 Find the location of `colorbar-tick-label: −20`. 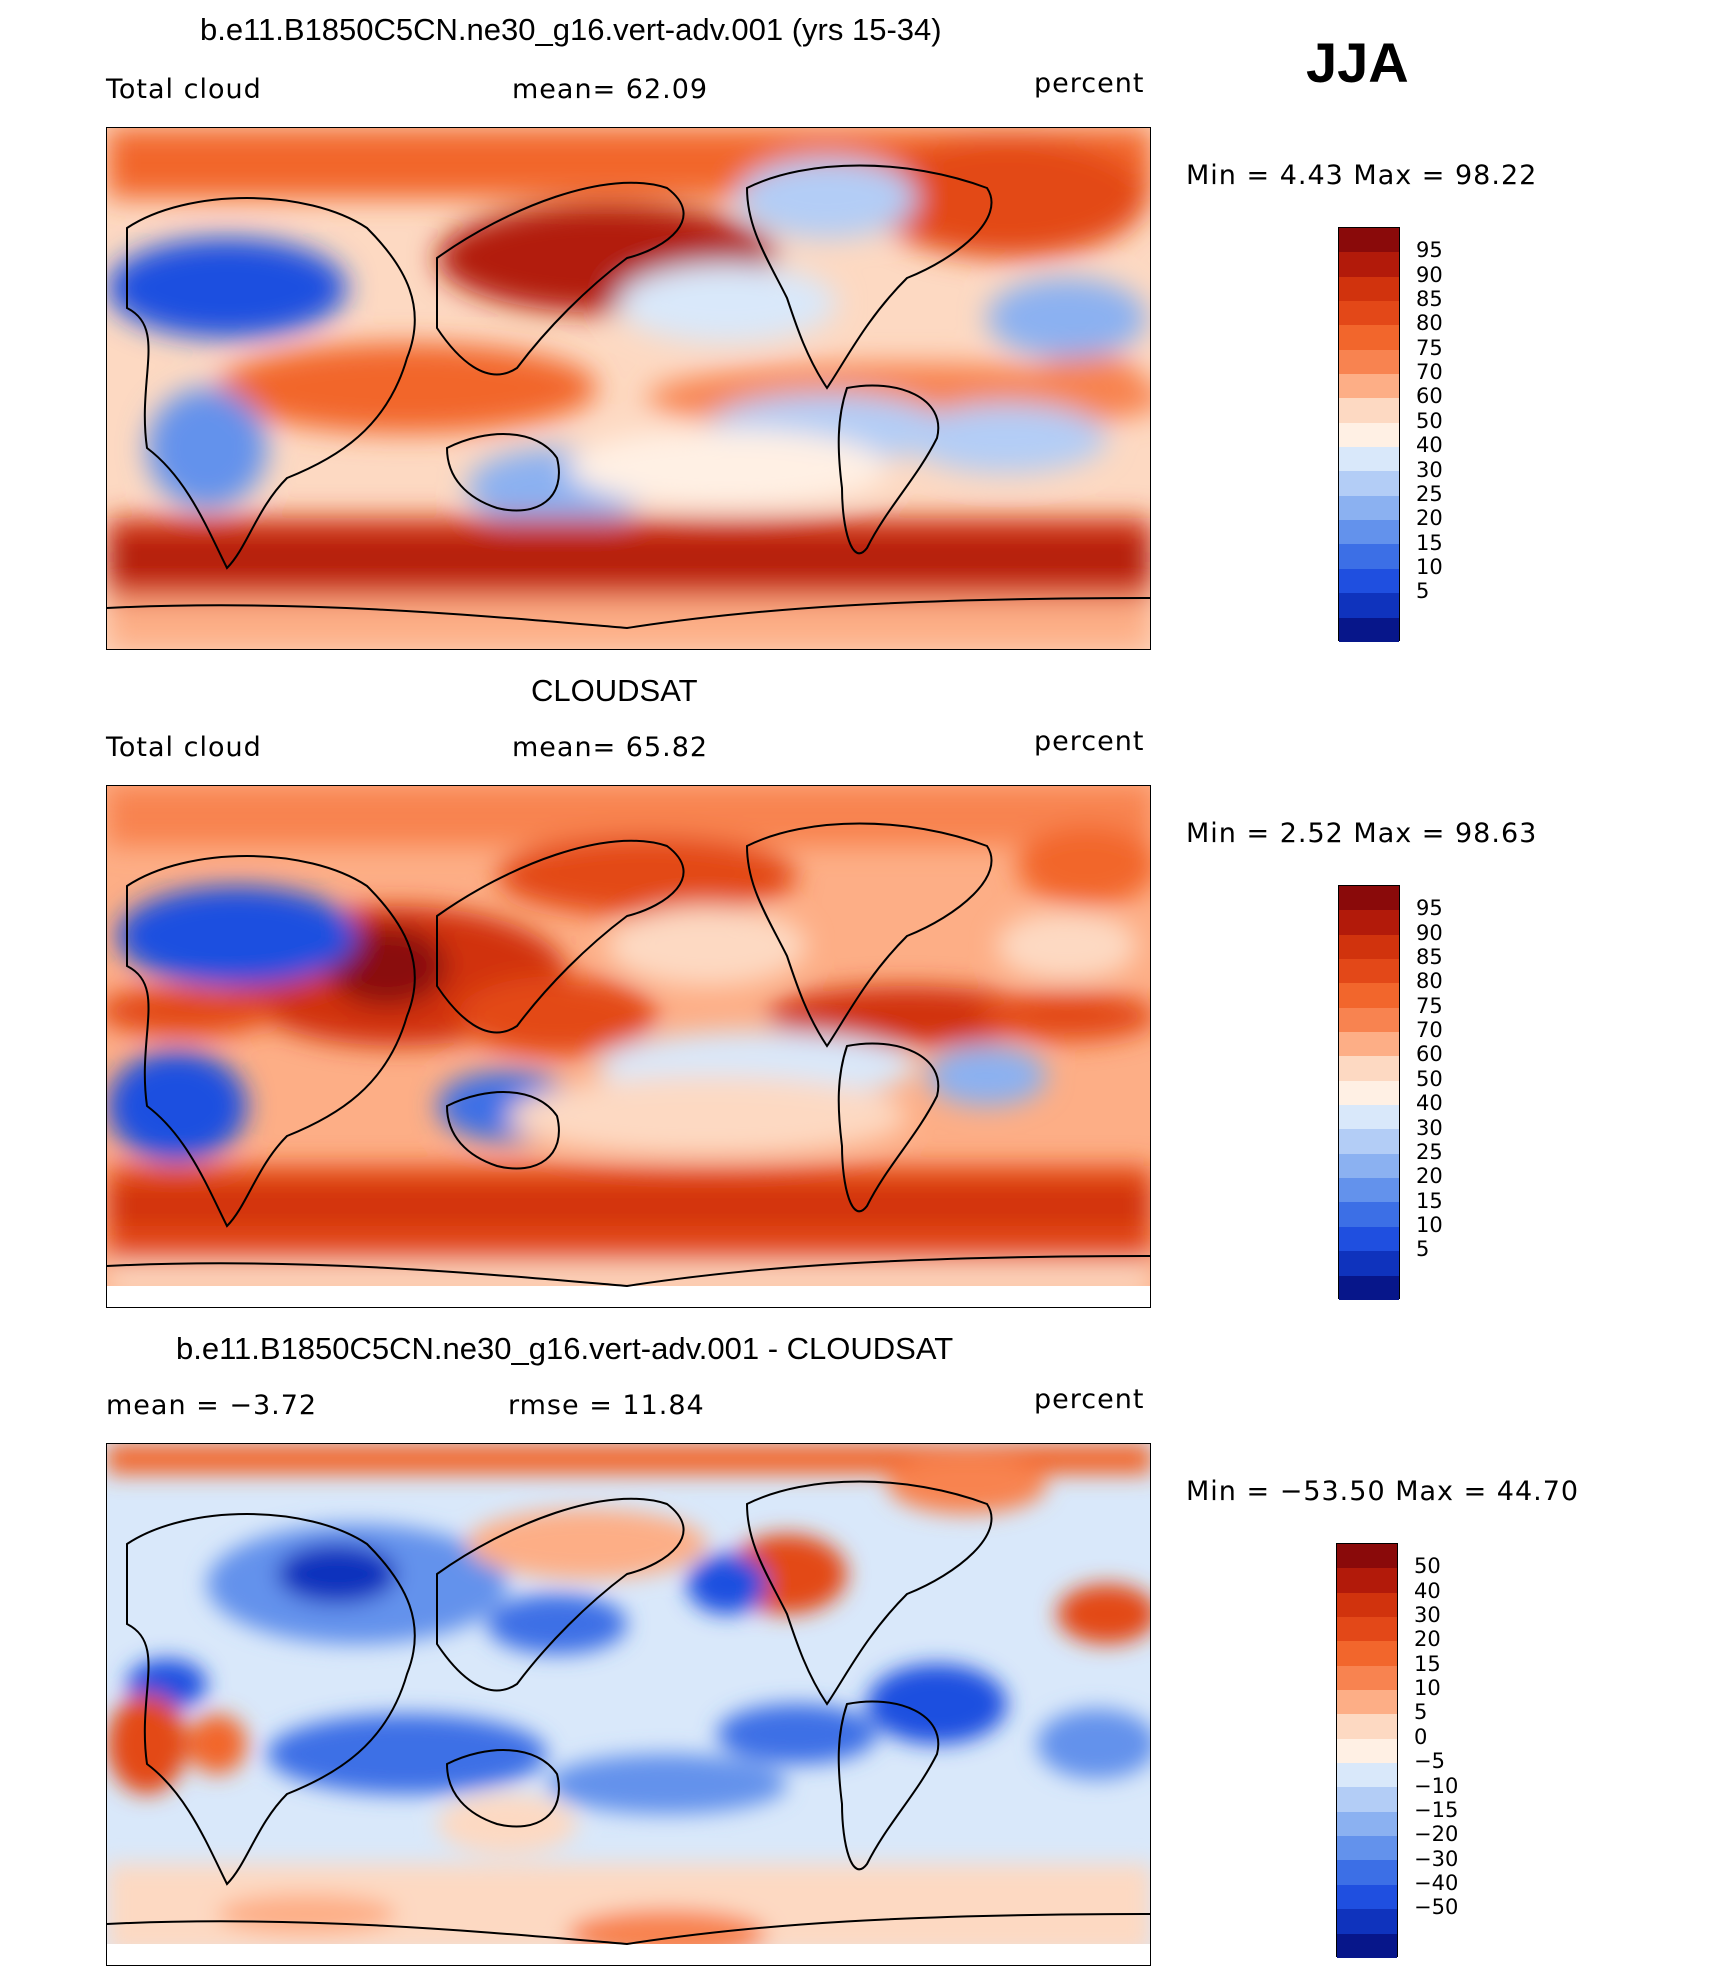

colorbar-tick-label: −20 is located at coordinates (1436, 1834).